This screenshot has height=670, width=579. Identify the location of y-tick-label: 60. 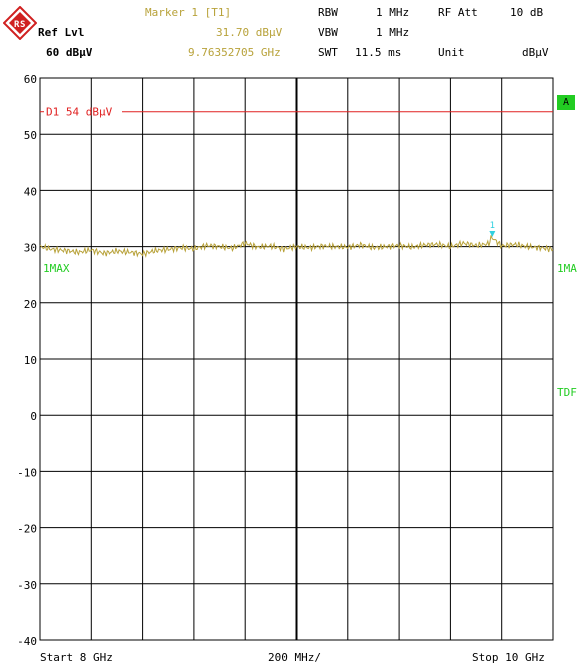
(30, 79).